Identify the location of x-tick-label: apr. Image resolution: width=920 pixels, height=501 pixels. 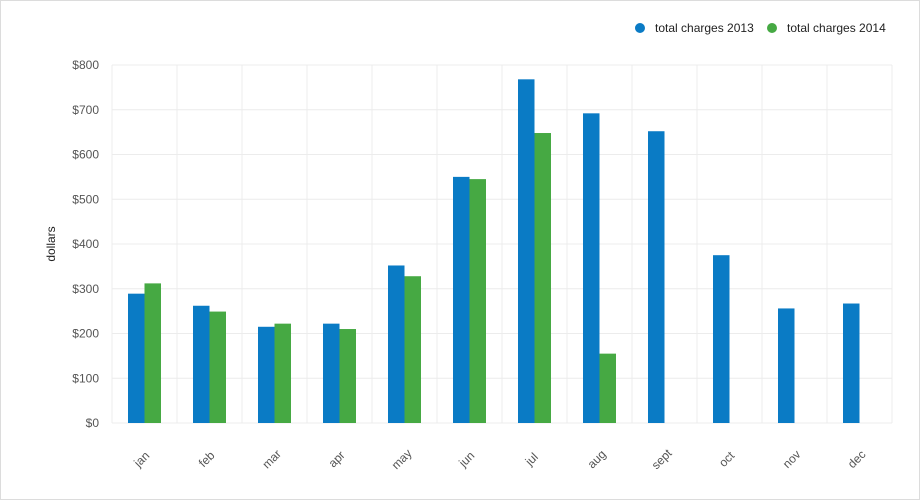
(337, 459).